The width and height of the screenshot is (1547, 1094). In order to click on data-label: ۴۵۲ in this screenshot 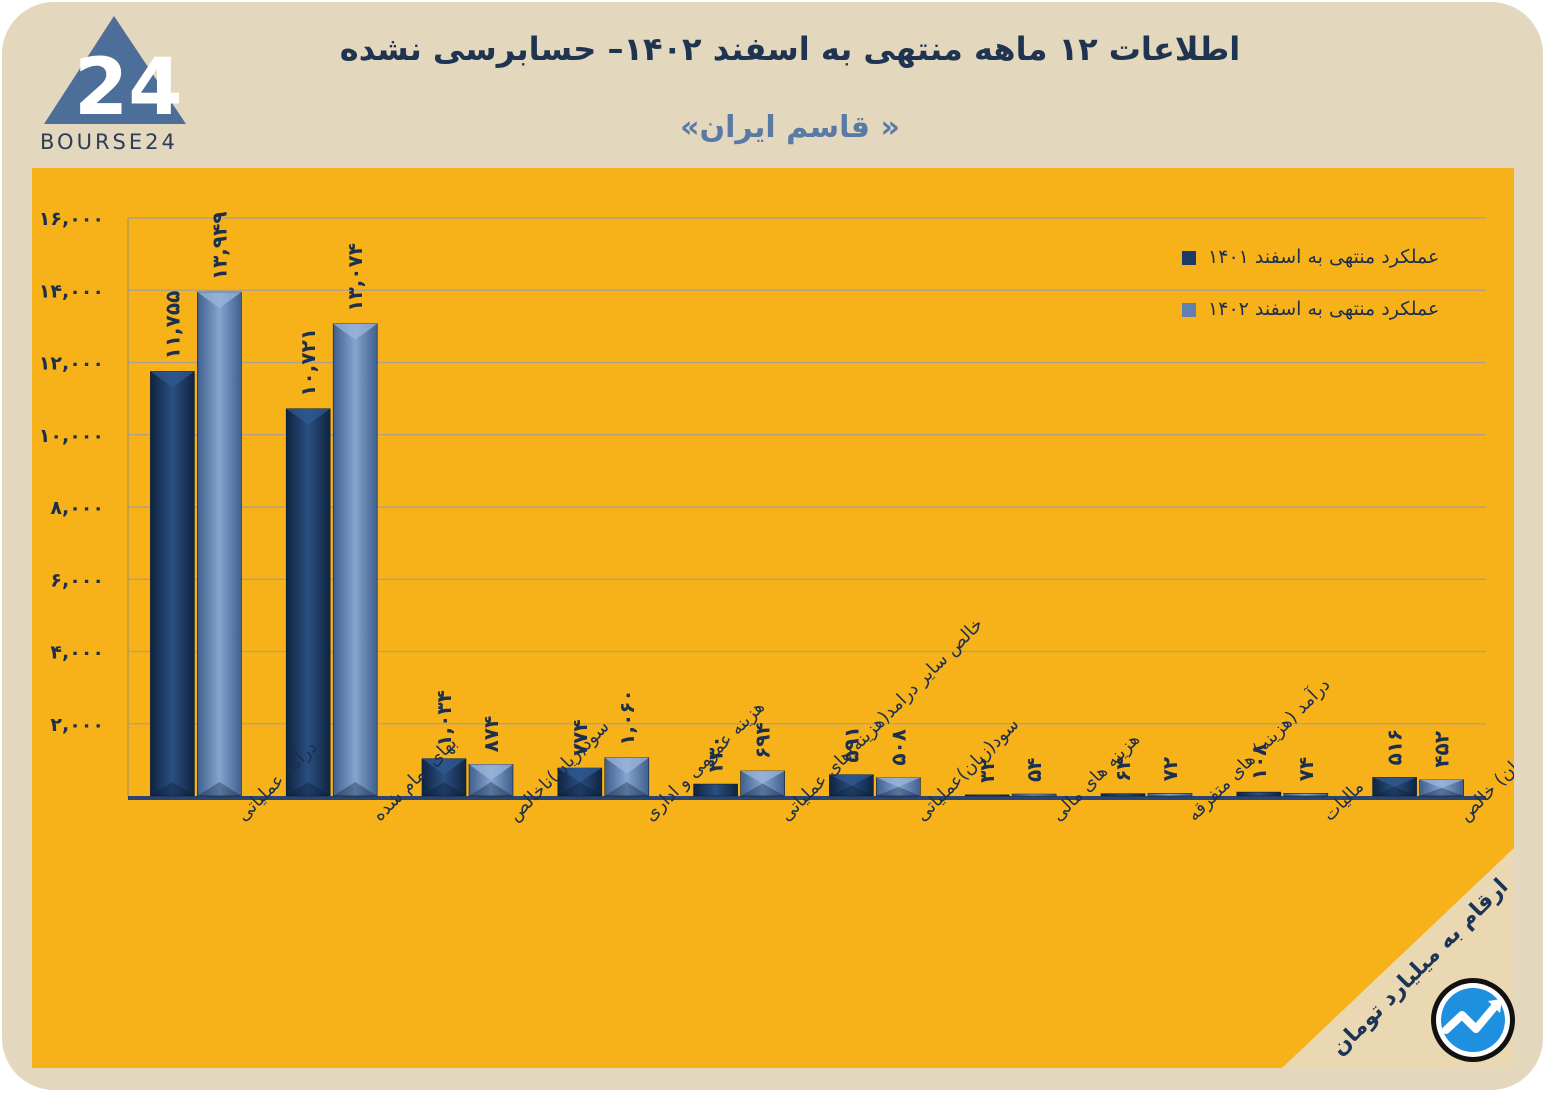, I will do `click(1442, 749)`.